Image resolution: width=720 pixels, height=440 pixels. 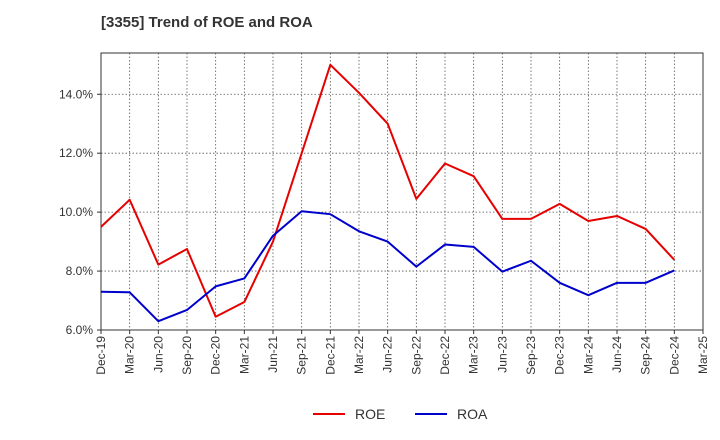 What do you see at coordinates (76, 153) in the screenshot?
I see `y-tick-label: 12.0%` at bounding box center [76, 153].